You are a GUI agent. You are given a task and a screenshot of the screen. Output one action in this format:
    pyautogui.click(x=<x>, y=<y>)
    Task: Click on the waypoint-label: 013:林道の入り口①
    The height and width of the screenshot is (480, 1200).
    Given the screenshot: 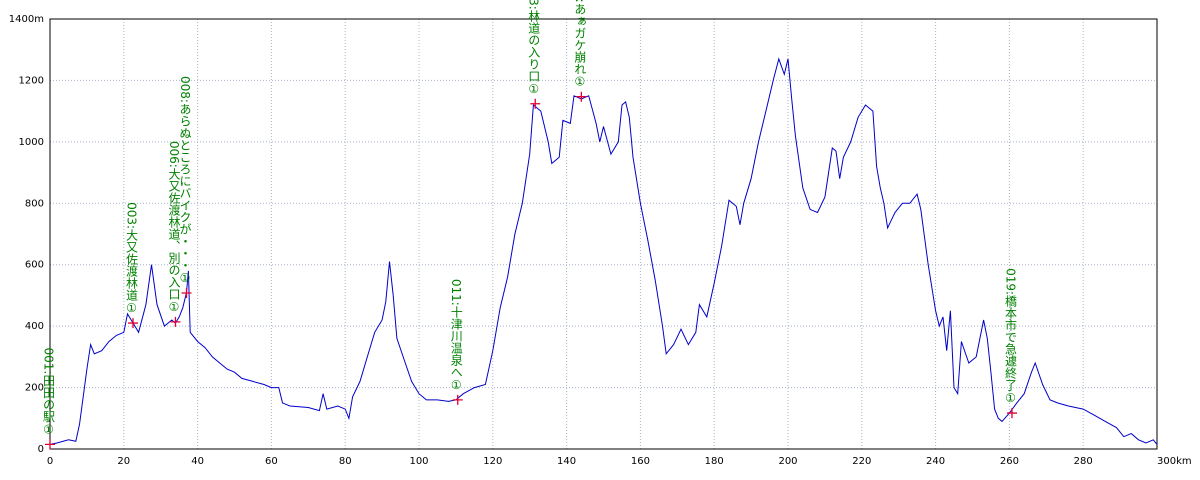 What is the action you would take?
    pyautogui.click(x=534, y=48)
    